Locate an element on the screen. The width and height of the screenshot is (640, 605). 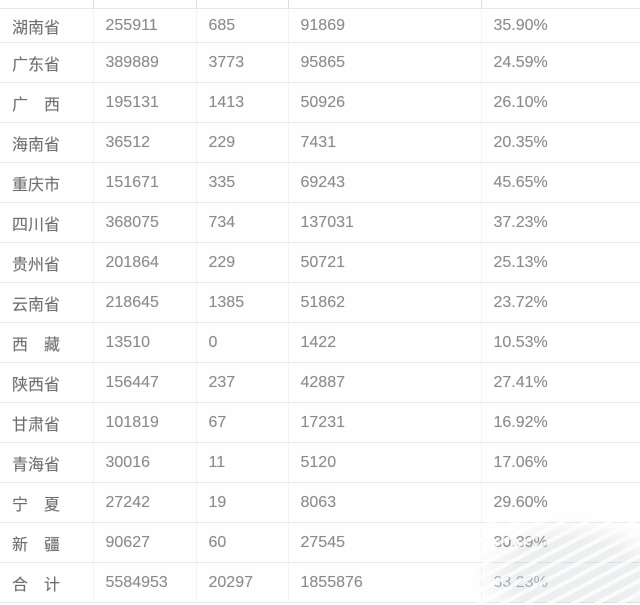
cell-province: 西 藏 is located at coordinates (47, 342).